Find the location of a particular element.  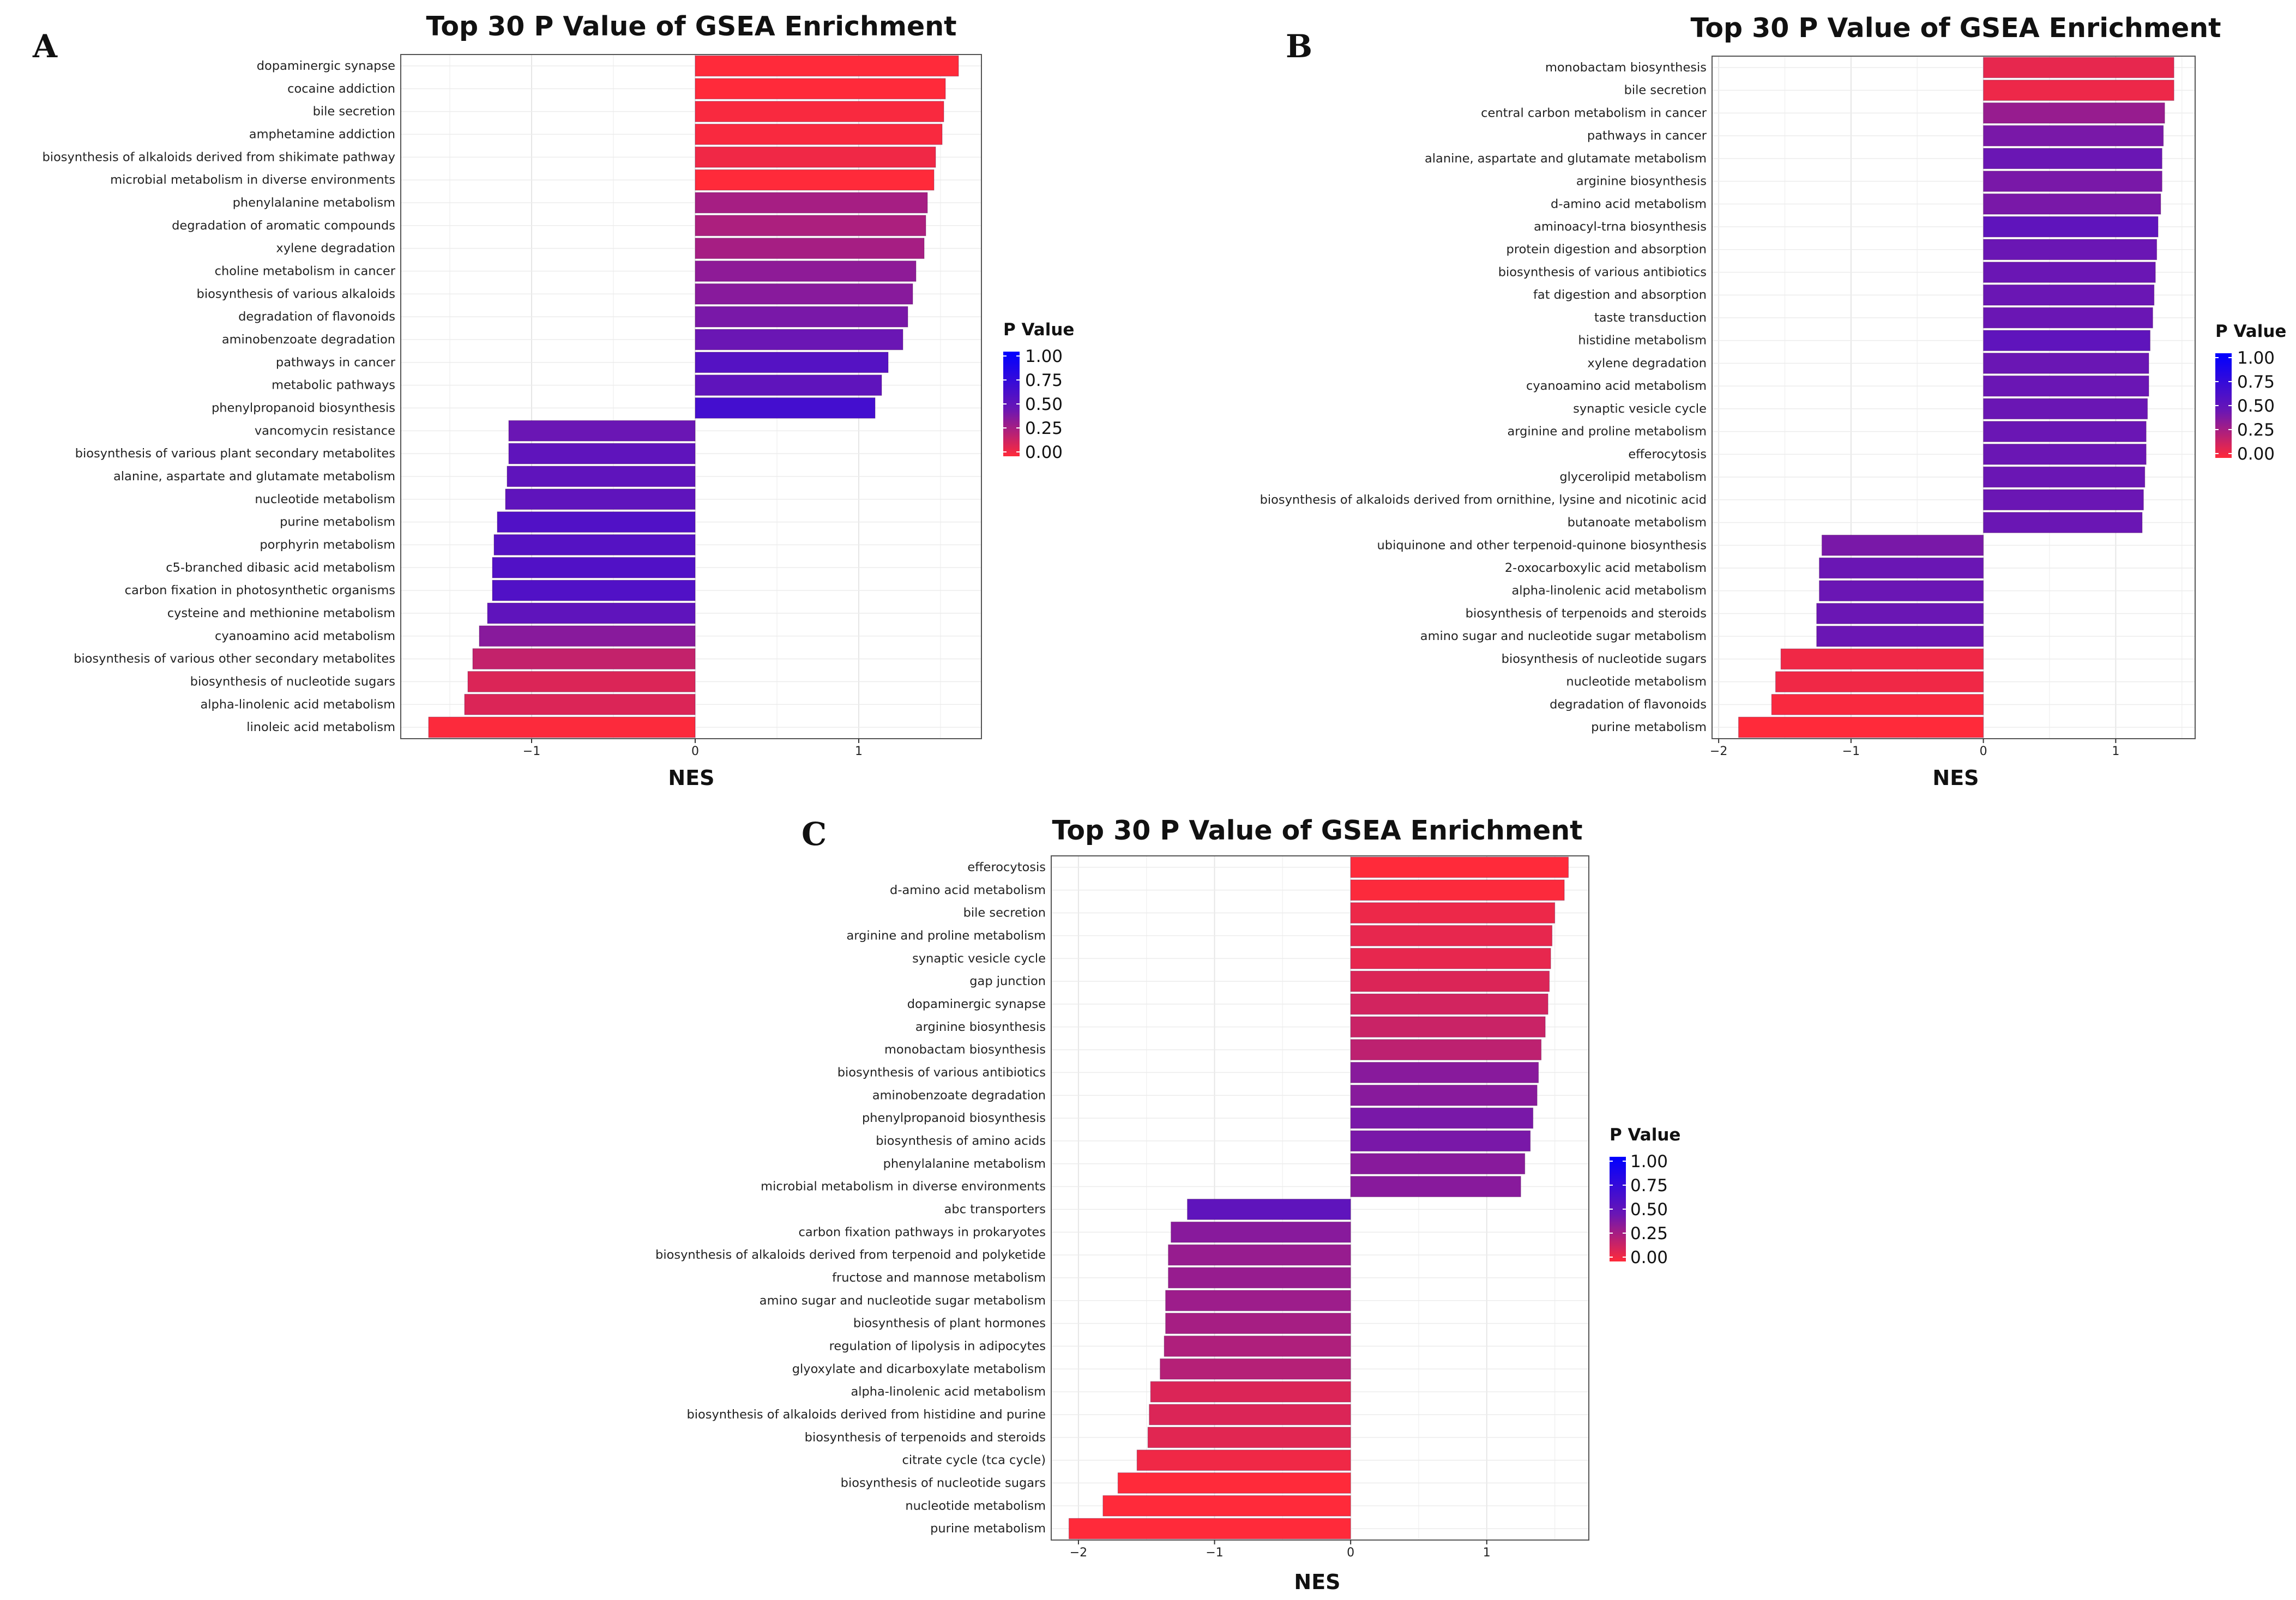

category-label: vancomycin resistance is located at coordinates (325, 431).